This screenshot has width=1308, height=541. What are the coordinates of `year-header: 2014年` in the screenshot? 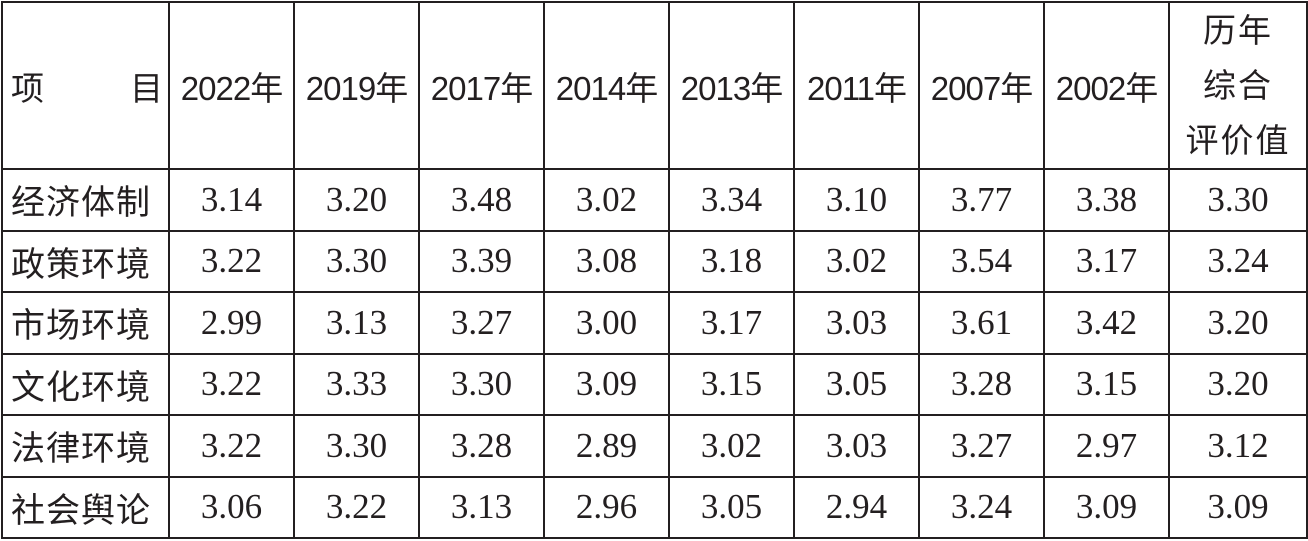 It's located at (606, 85).